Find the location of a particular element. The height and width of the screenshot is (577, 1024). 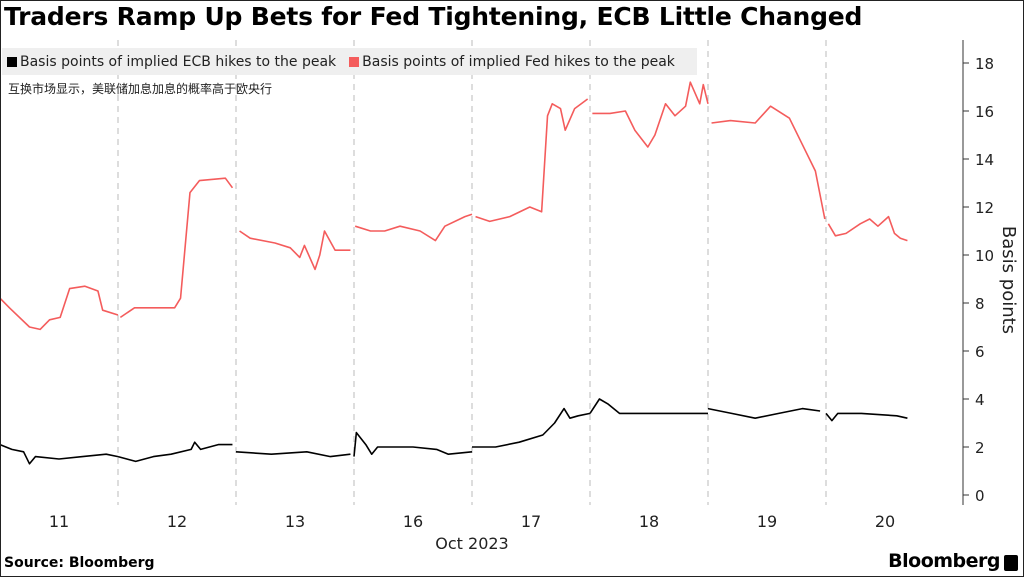

x-tick-label: 12 is located at coordinates (177, 521).